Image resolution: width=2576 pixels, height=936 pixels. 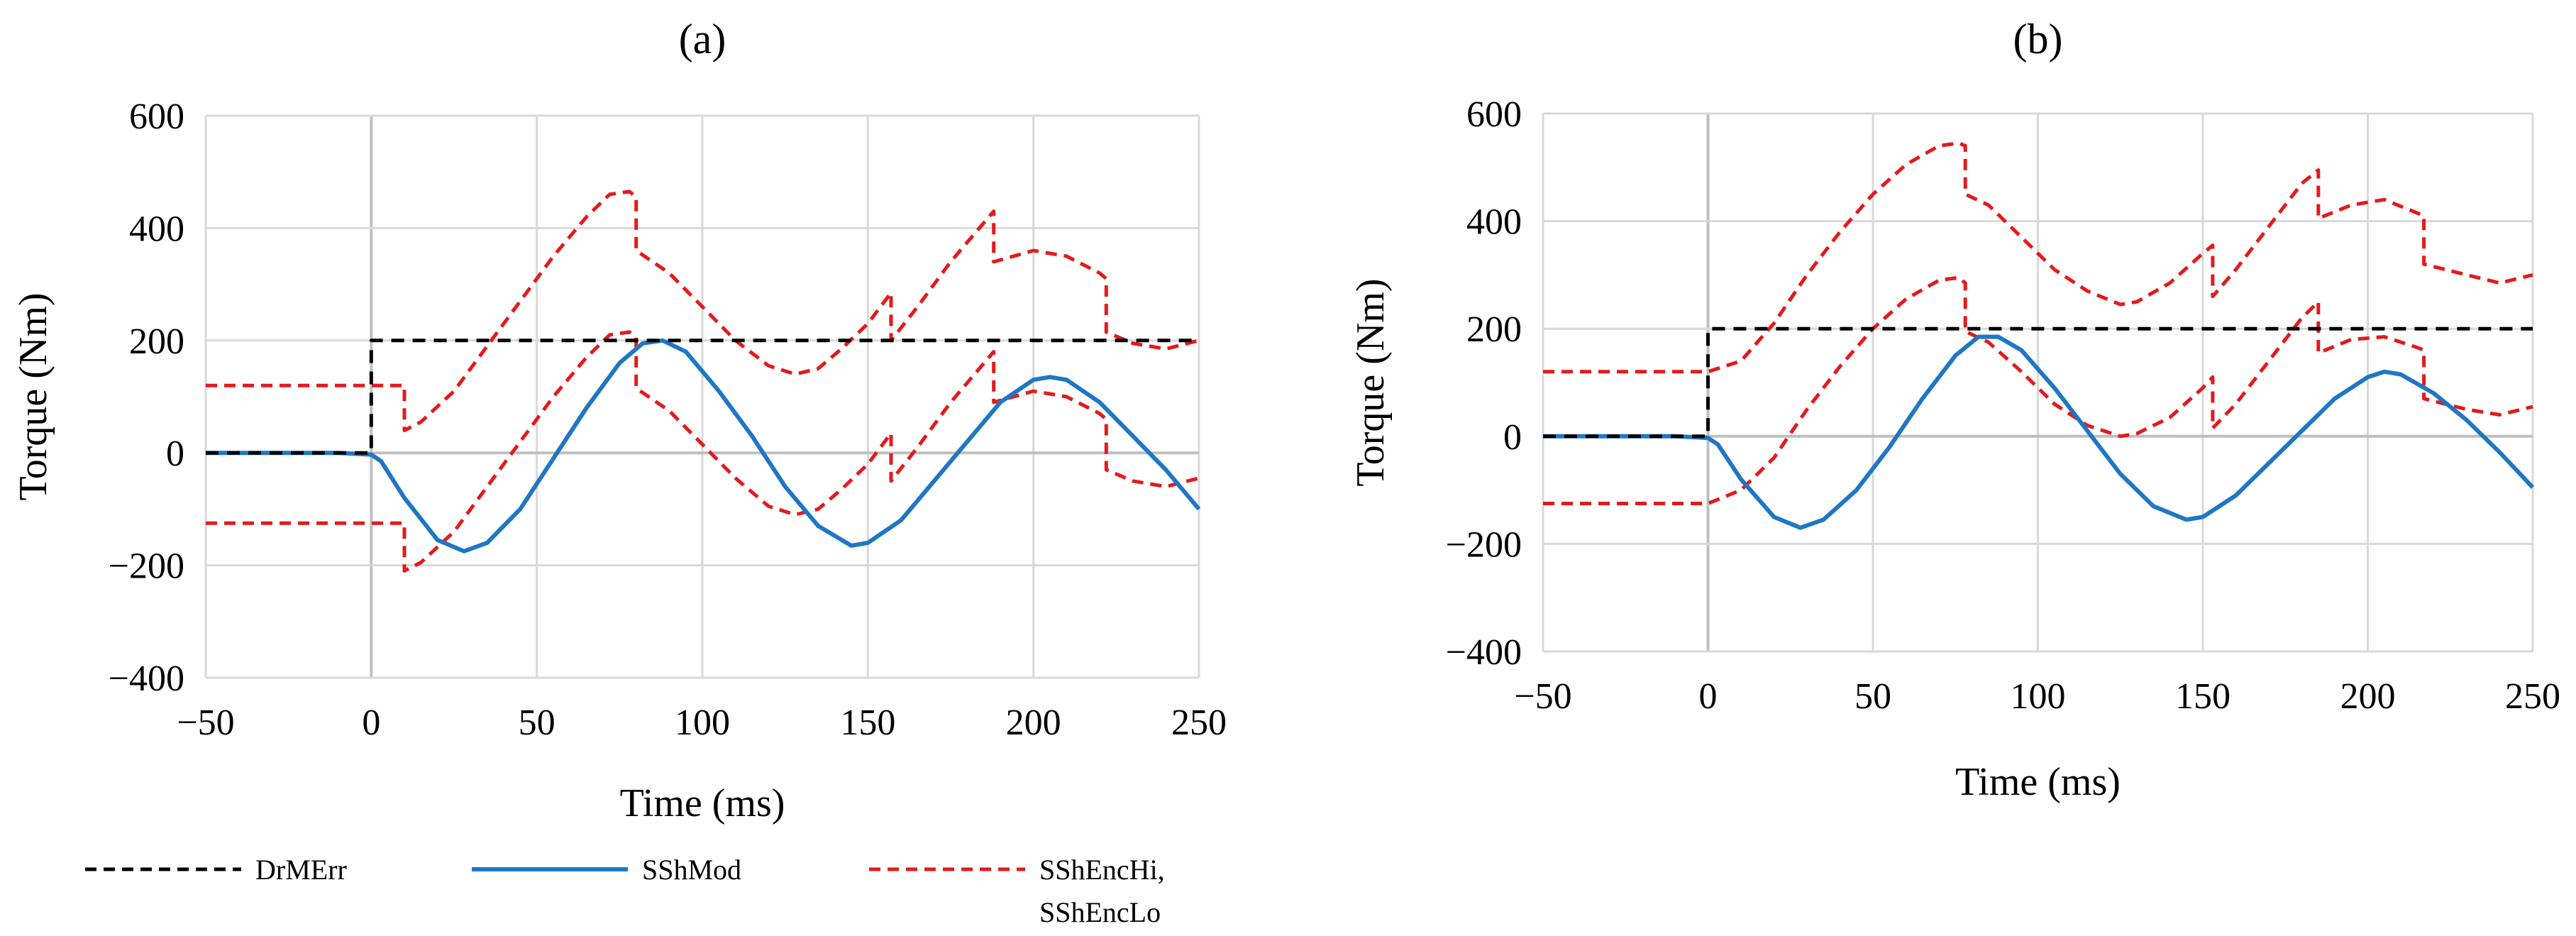 What do you see at coordinates (301, 870) in the screenshot?
I see `legend-label: DrMErr` at bounding box center [301, 870].